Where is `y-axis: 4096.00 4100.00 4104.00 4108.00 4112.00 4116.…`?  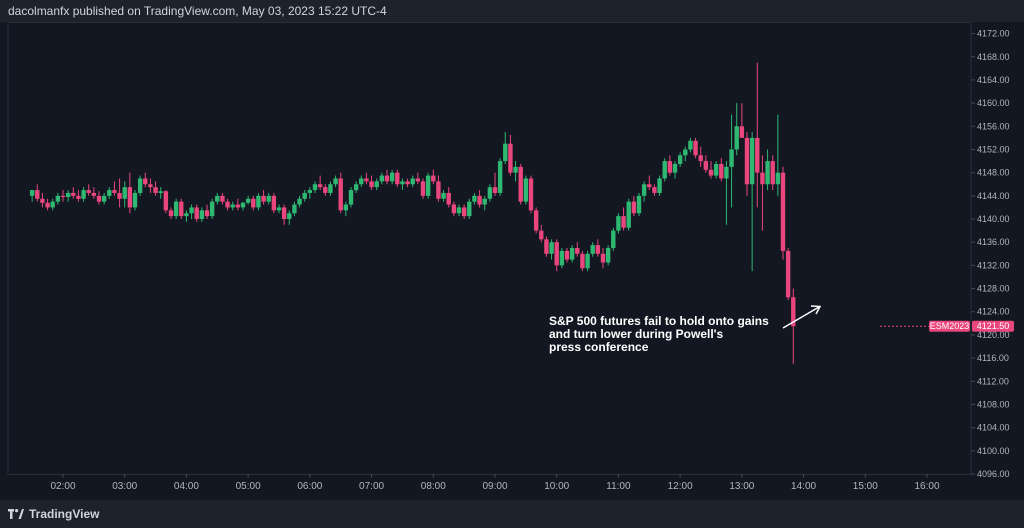
y-axis: 4096.00 4100.00 4104.00 4108.00 4112.00 4116.… is located at coordinates (990, 254).